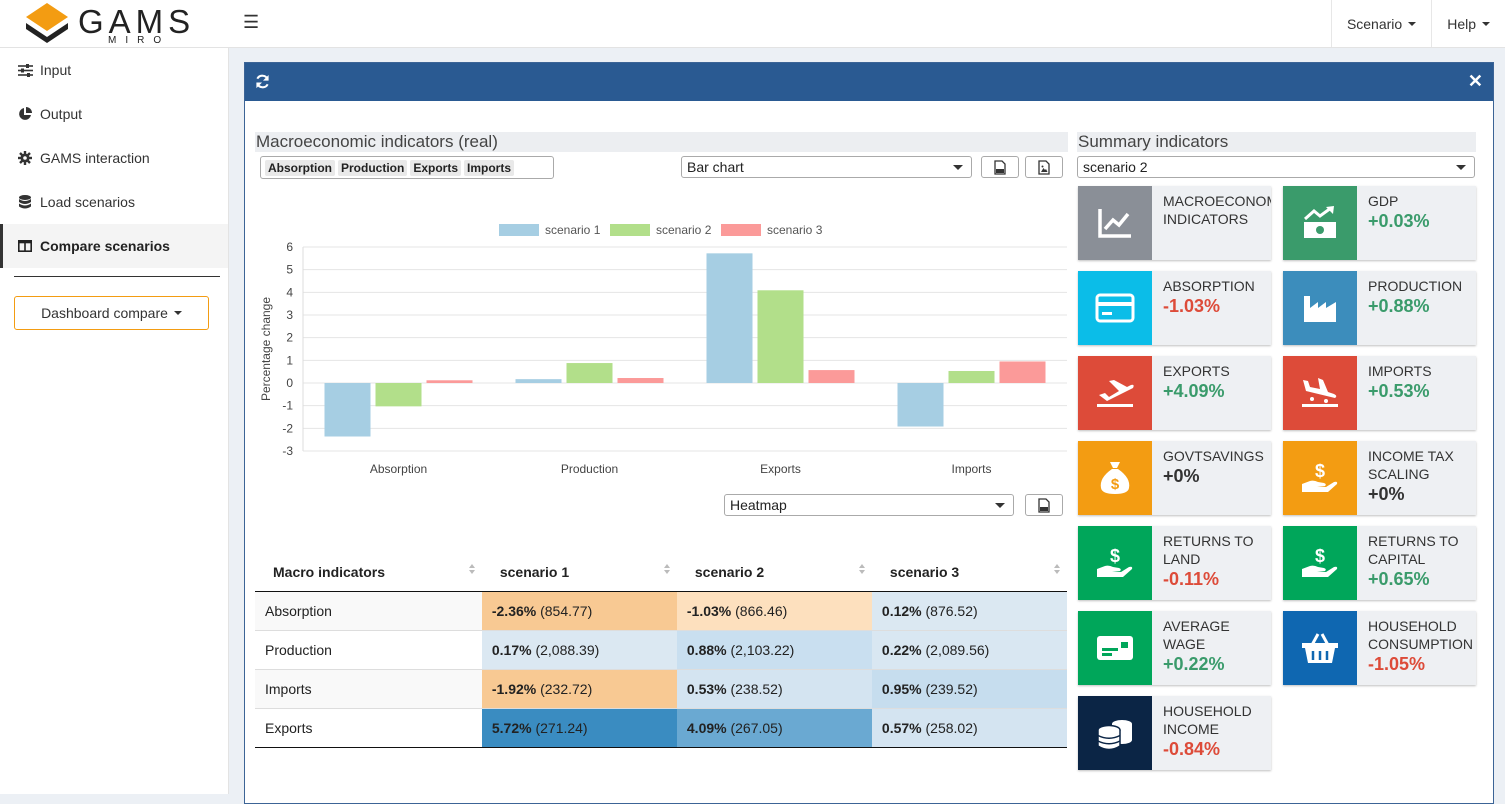 This screenshot has height=804, width=1505. What do you see at coordinates (1115, 648) in the screenshot?
I see `money-bill-icon` at bounding box center [1115, 648].